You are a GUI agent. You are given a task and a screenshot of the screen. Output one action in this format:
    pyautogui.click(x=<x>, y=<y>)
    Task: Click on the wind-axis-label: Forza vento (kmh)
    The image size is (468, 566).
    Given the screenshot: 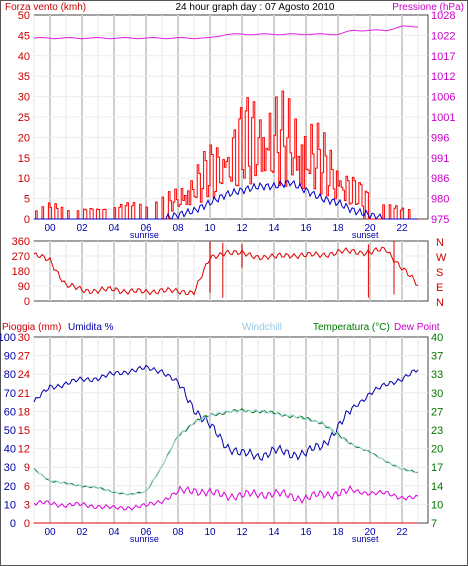 What is the action you would take?
    pyautogui.click(x=45, y=7)
    